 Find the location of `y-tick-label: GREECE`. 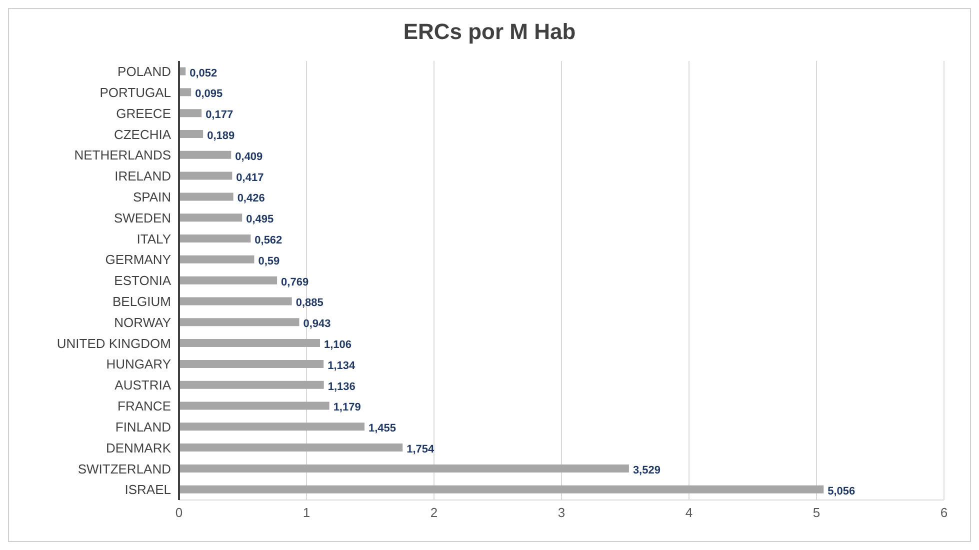

y-tick-label: GREECE is located at coordinates (144, 113).